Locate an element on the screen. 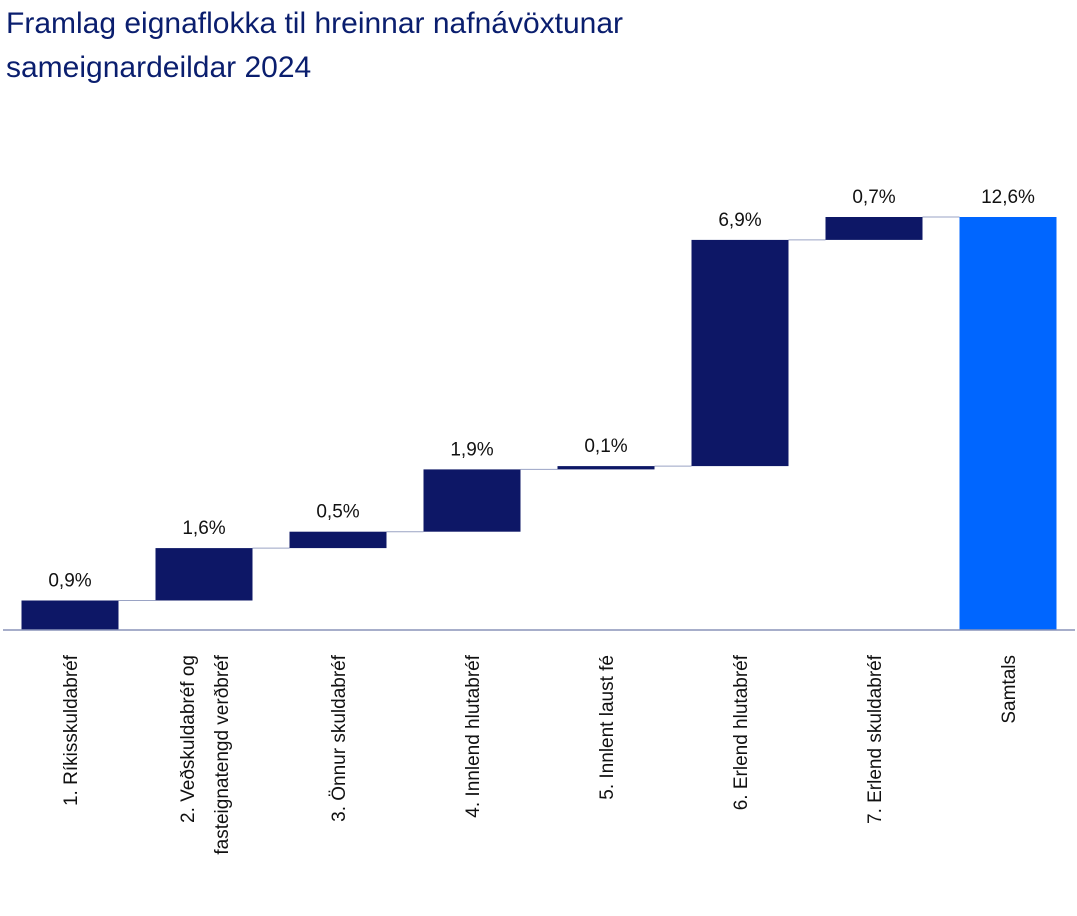  category-label-6-line-1: 6. Erlend hlutabréf is located at coordinates (741, 732).